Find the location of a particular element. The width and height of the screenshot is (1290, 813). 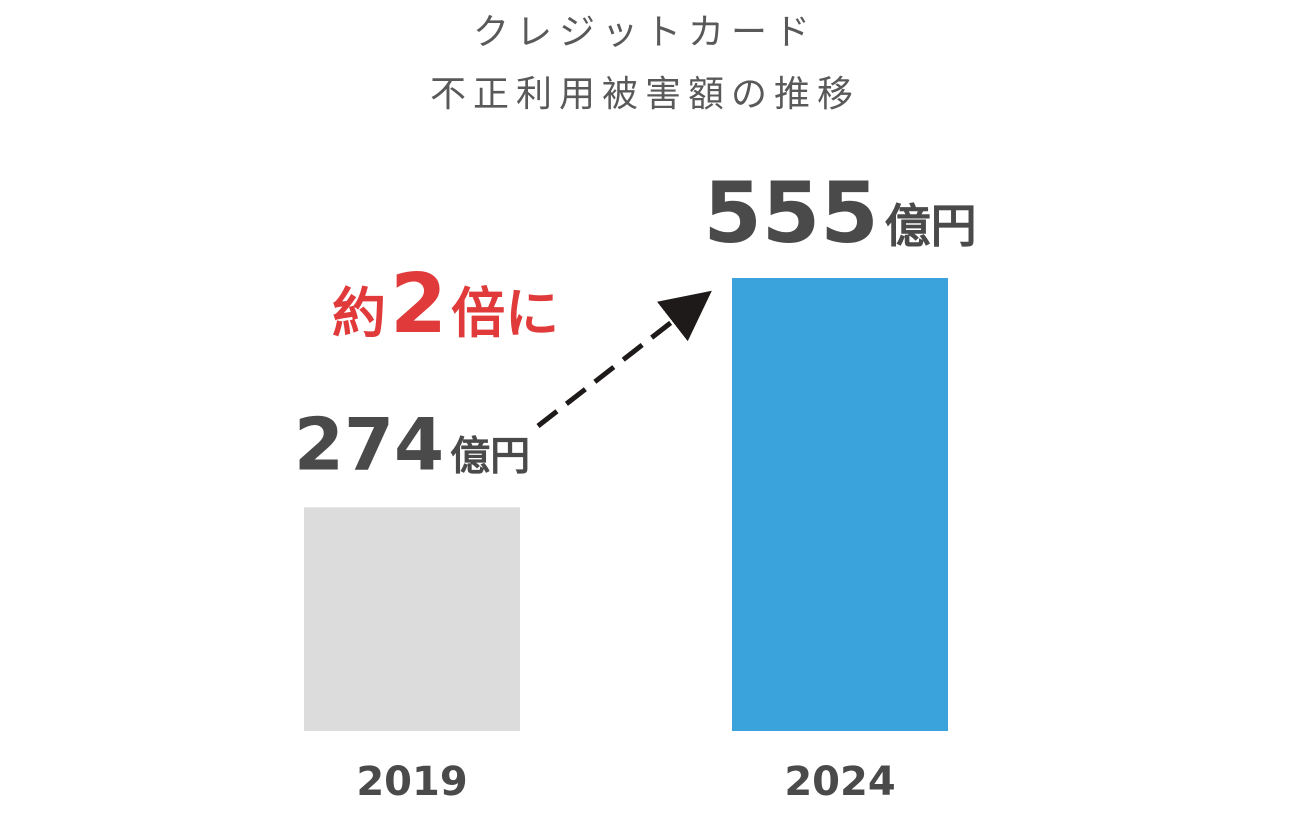

chart-subtitle: 不正利用被害額の推移 is located at coordinates (645, 94).